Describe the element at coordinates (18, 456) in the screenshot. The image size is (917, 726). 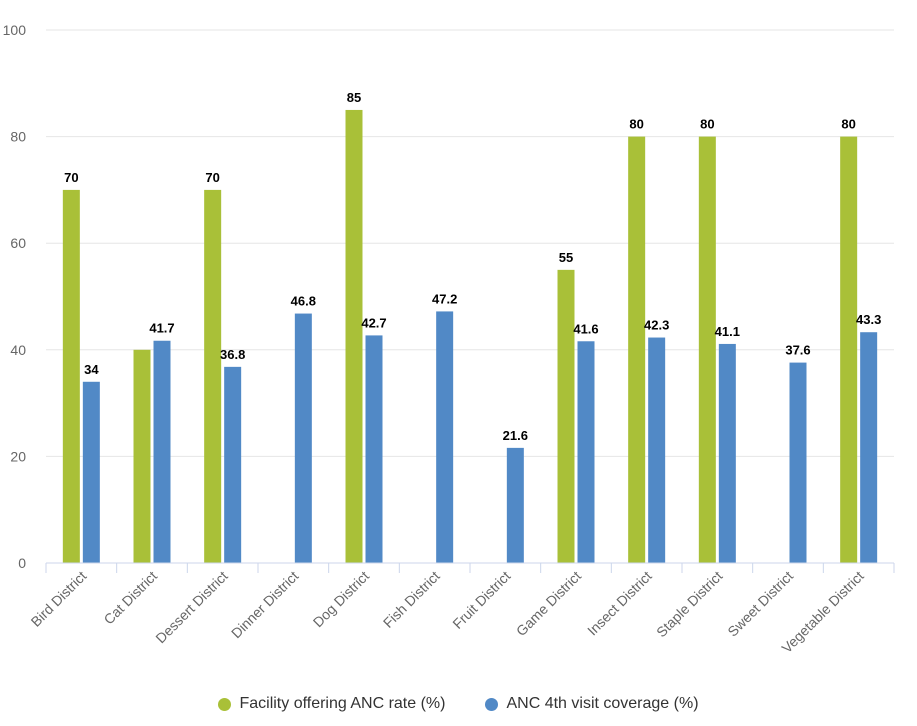
I see `y-tick-label: 20` at that location.